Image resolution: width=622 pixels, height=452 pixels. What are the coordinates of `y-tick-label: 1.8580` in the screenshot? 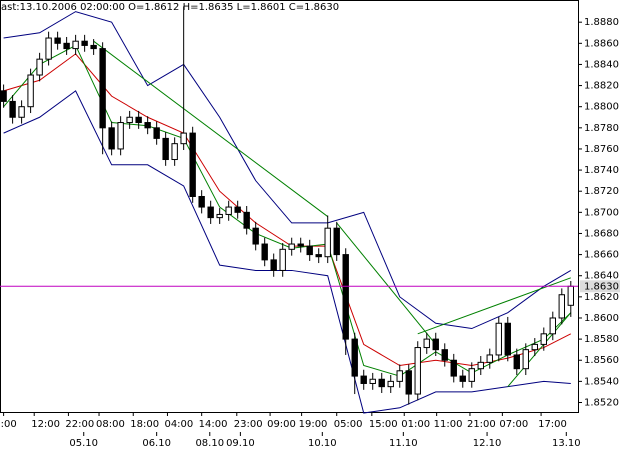 It's located at (601, 339).